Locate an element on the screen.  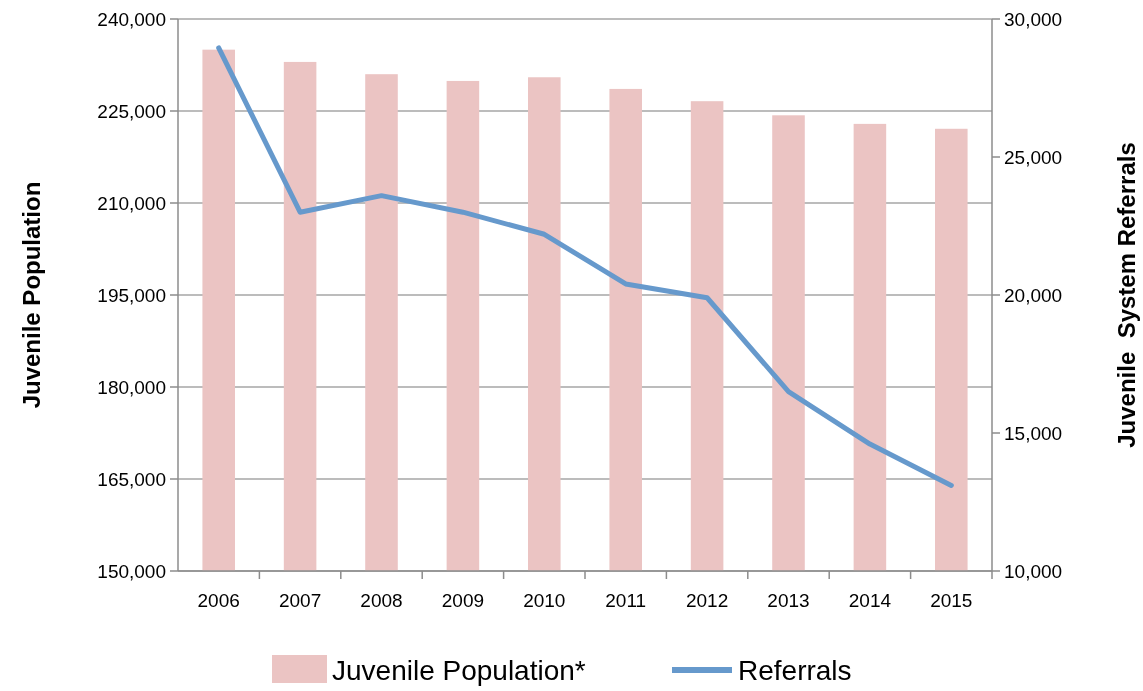
y2-tick-label: 20,000 is located at coordinates (1033, 295).